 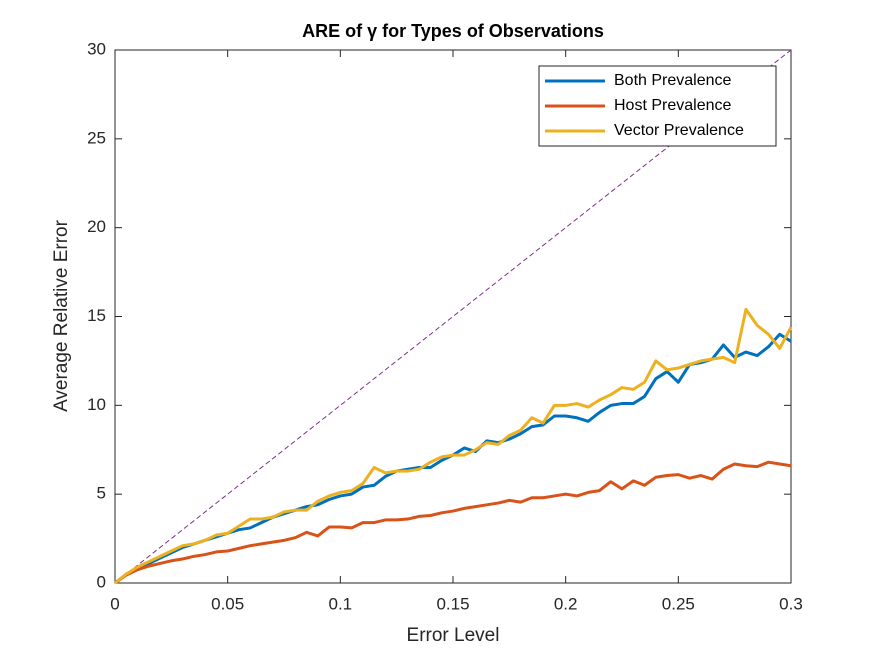 I want to click on legend-label: Both Prevalence, so click(x=673, y=80).